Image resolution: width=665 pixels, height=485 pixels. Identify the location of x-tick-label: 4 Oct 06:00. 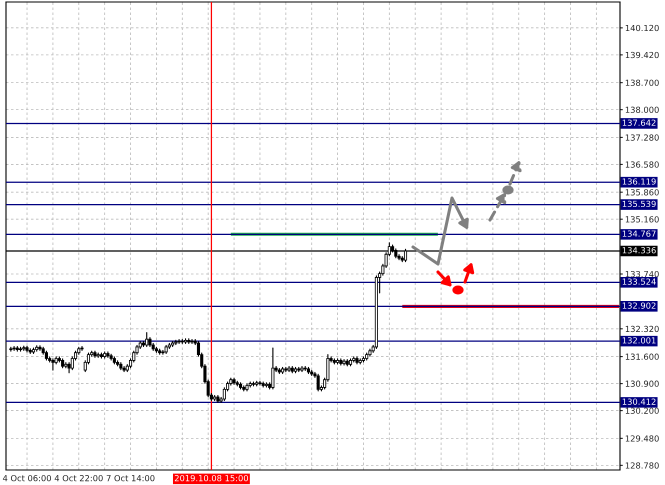
(26, 478).